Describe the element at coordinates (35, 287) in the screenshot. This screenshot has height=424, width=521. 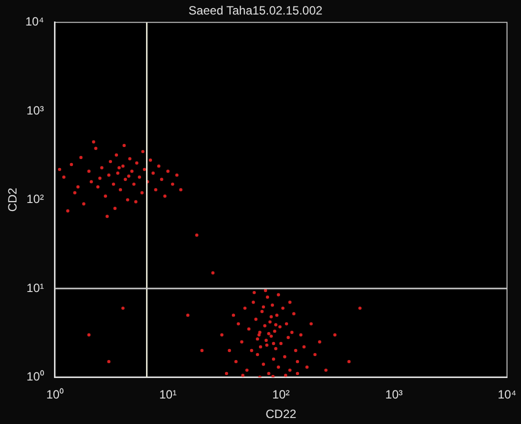
I see `y-tick-label: 10¹` at that location.